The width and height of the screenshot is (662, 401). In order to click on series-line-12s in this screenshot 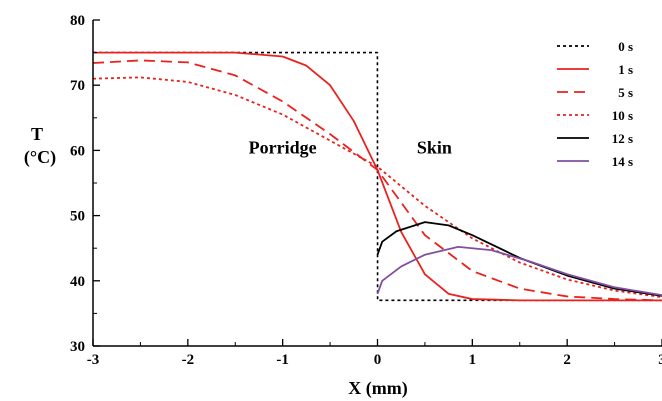, I will do `click(519, 259)`.